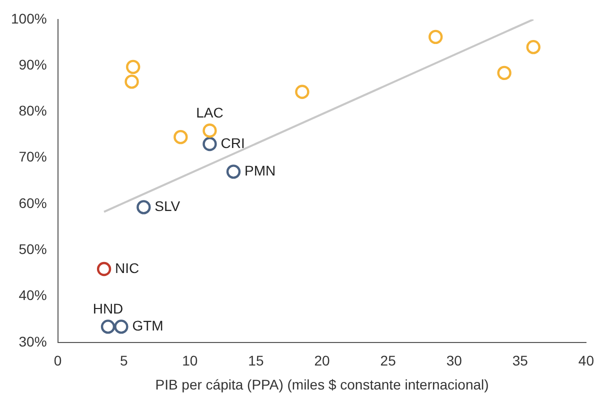  Describe the element at coordinates (167, 206) in the screenshot. I see `annotation: SLV` at that location.